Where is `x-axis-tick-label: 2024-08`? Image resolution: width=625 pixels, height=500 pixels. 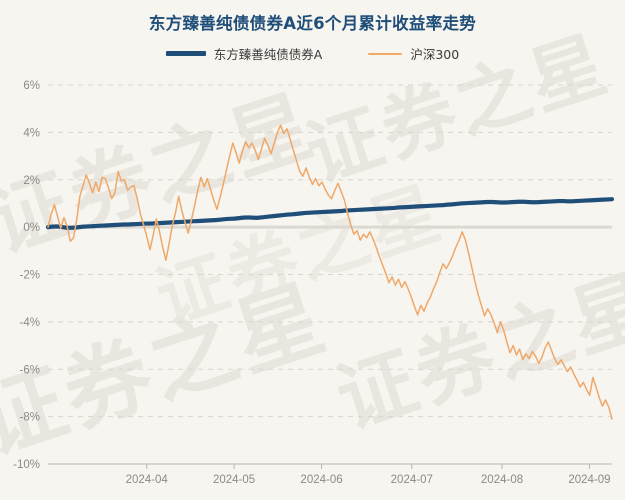 x-axis-tick-label: 2024-08 is located at coordinates (502, 480).